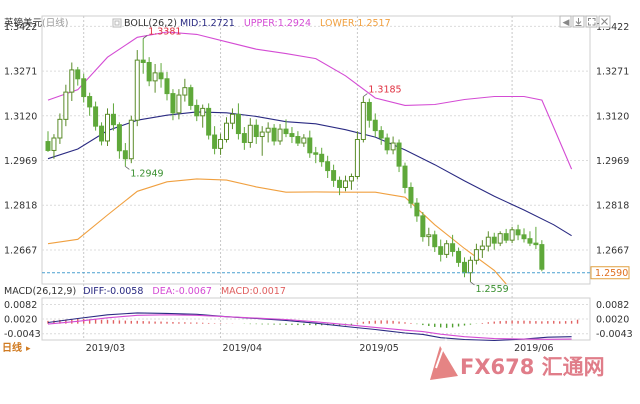 This screenshot has height=404, width=640. What do you see at coordinates (612, 27) in the screenshot?
I see `price-tick-right-0: 1.3422` at bounding box center [612, 27].